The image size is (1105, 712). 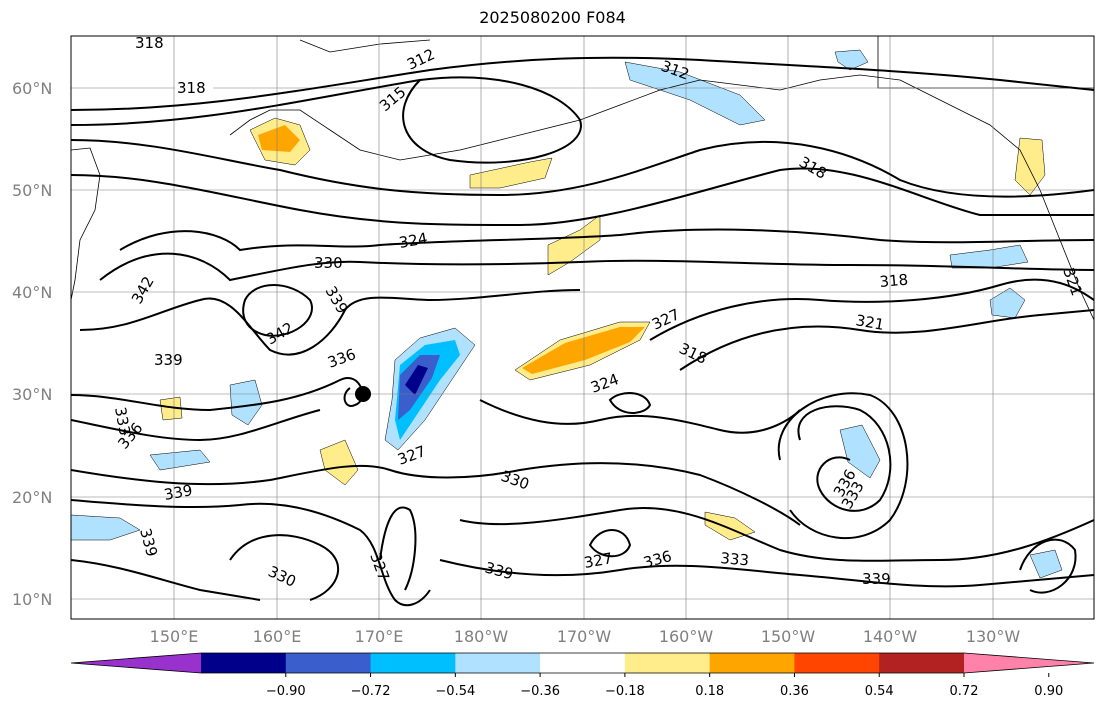 I want to click on lat-label: 50°N, so click(x=32, y=190).